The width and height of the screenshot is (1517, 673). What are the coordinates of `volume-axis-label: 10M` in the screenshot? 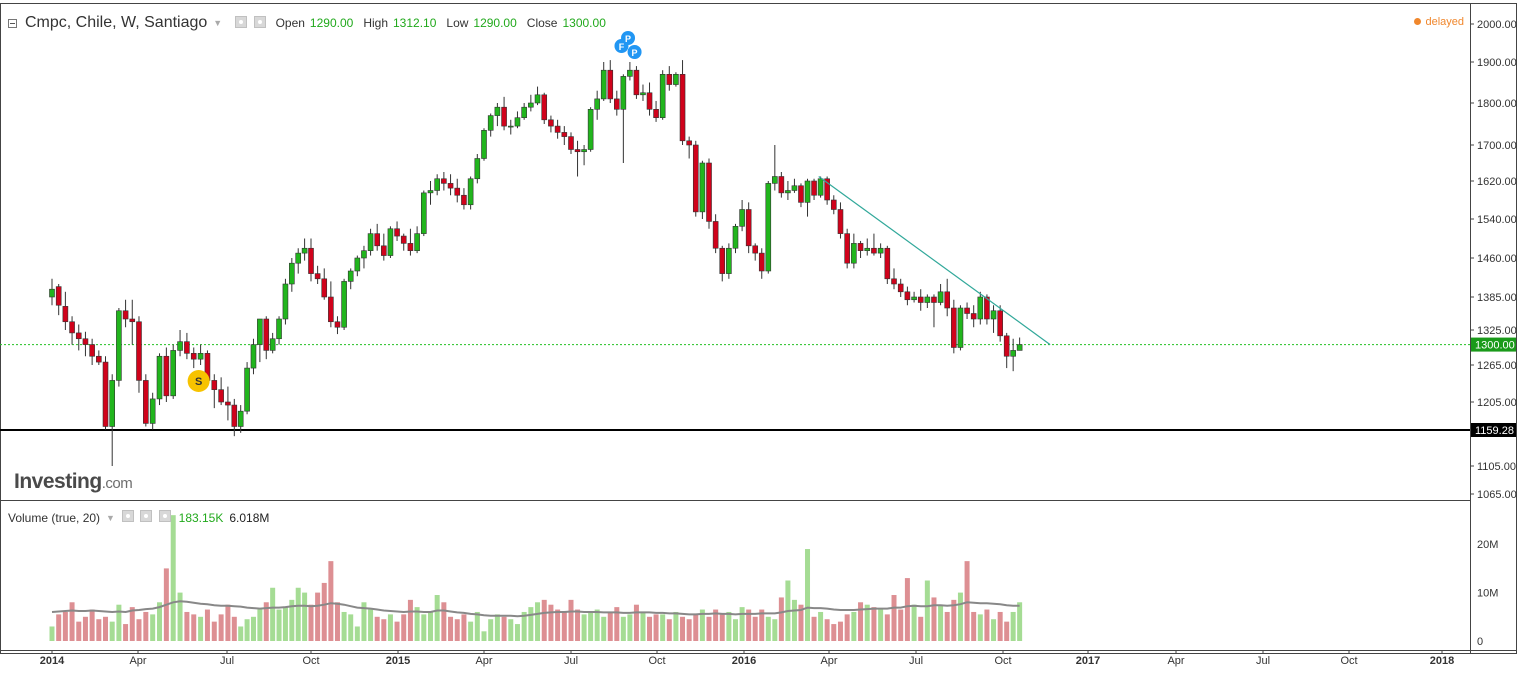 It's located at (1487, 594).